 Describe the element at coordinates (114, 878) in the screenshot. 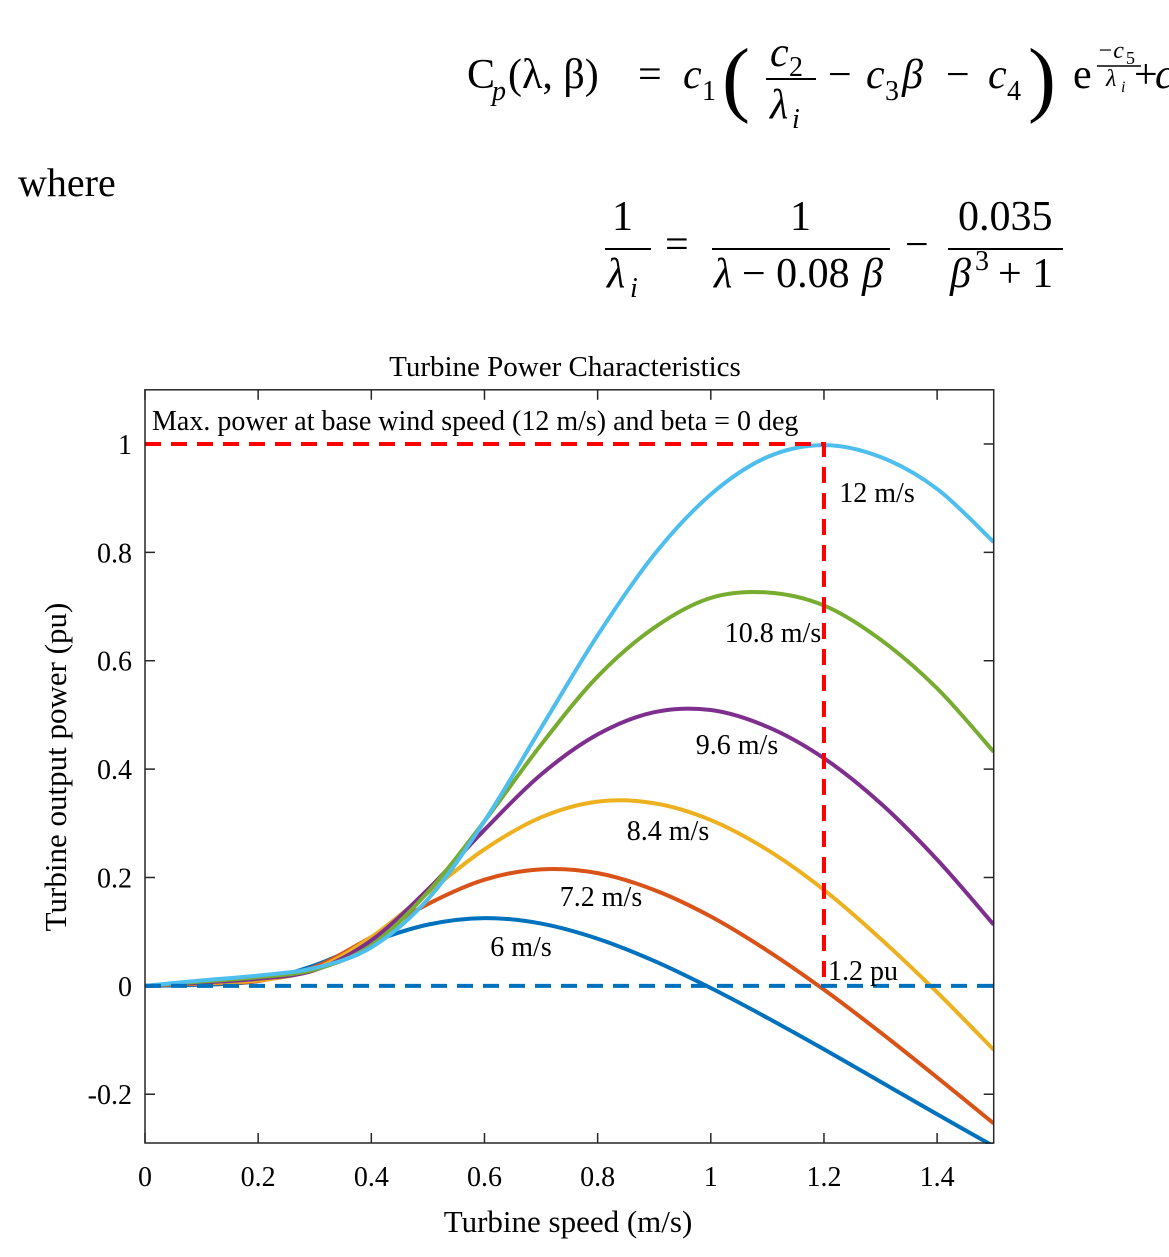

I see `y-tick-label: 0.2` at that location.